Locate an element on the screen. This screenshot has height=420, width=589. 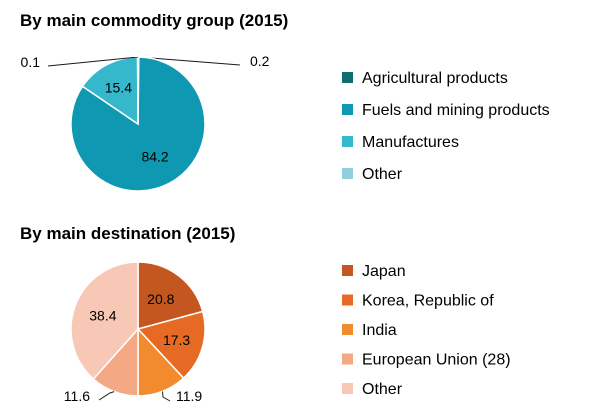
legend-label-fuels-and-mining-products: Fuels and mining products is located at coordinates (456, 110).